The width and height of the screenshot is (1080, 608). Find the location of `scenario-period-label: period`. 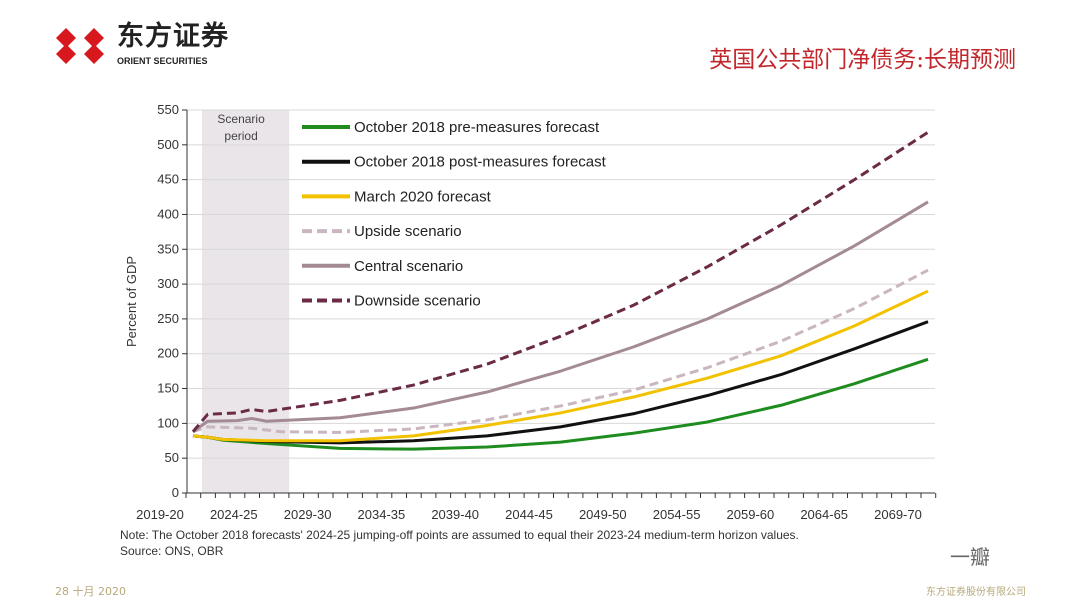

scenario-period-label: period is located at coordinates (240, 136).